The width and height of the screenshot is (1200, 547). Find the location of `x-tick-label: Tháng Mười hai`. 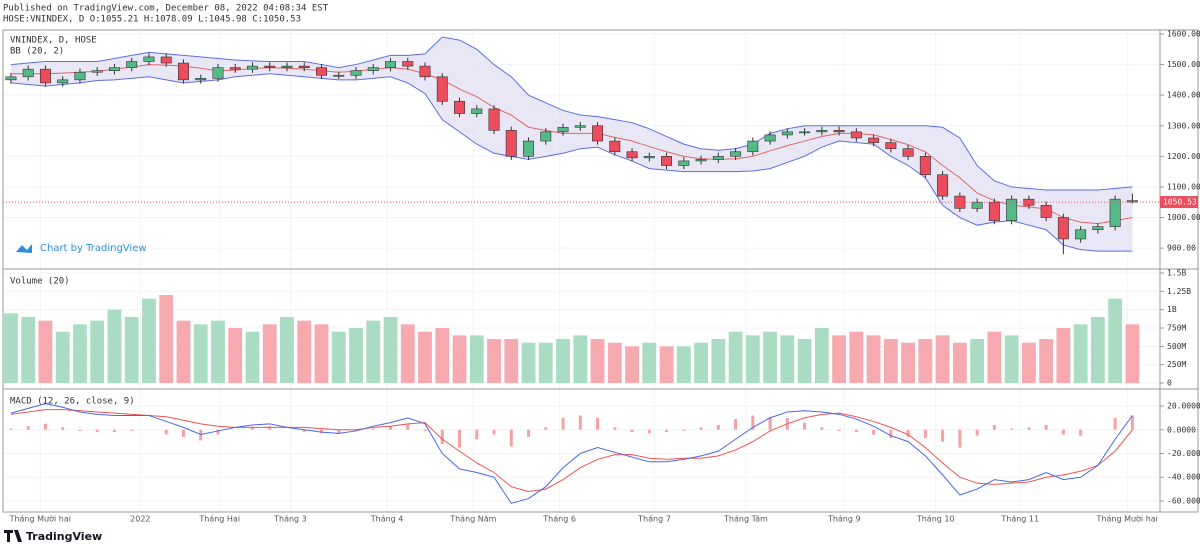

x-tick-label: Tháng Mười hai is located at coordinates (1127, 519).